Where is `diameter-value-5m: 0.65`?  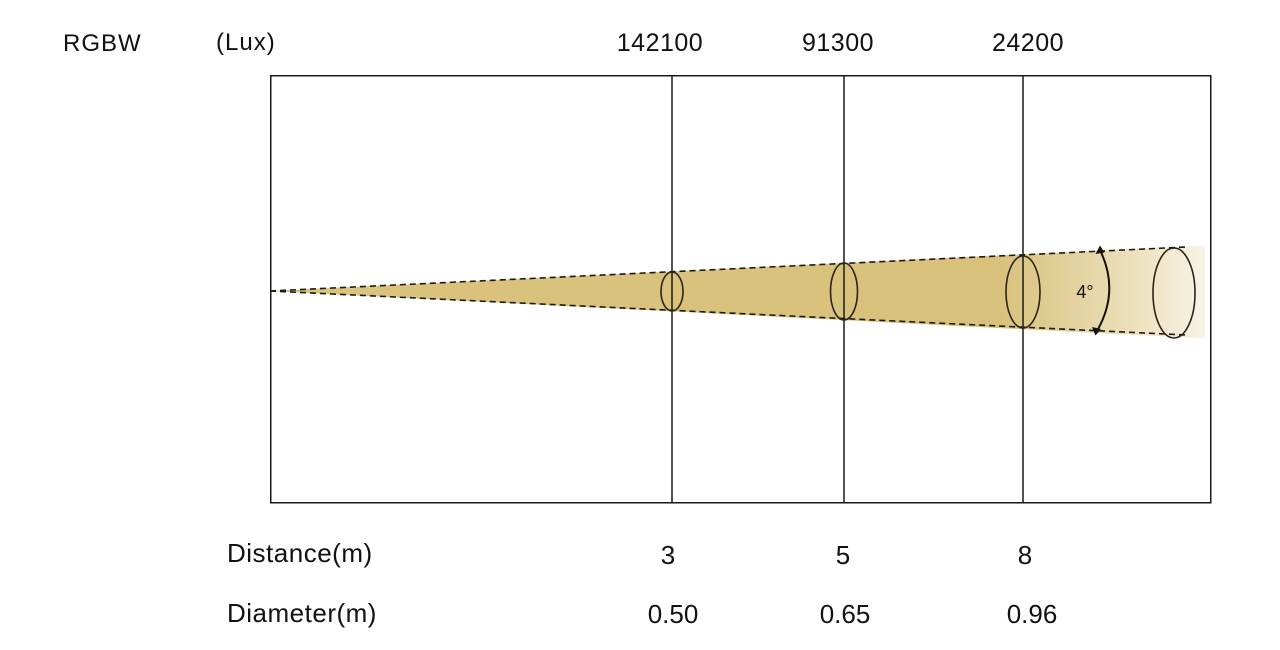
diameter-value-5m: 0.65 is located at coordinates (845, 614).